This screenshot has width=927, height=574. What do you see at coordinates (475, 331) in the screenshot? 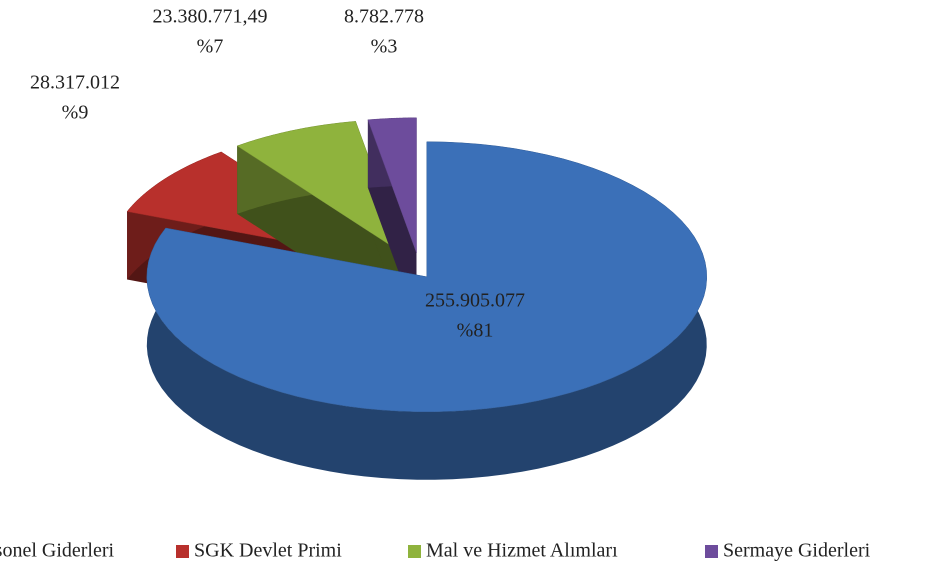
I see `percent-label: %81` at bounding box center [475, 331].